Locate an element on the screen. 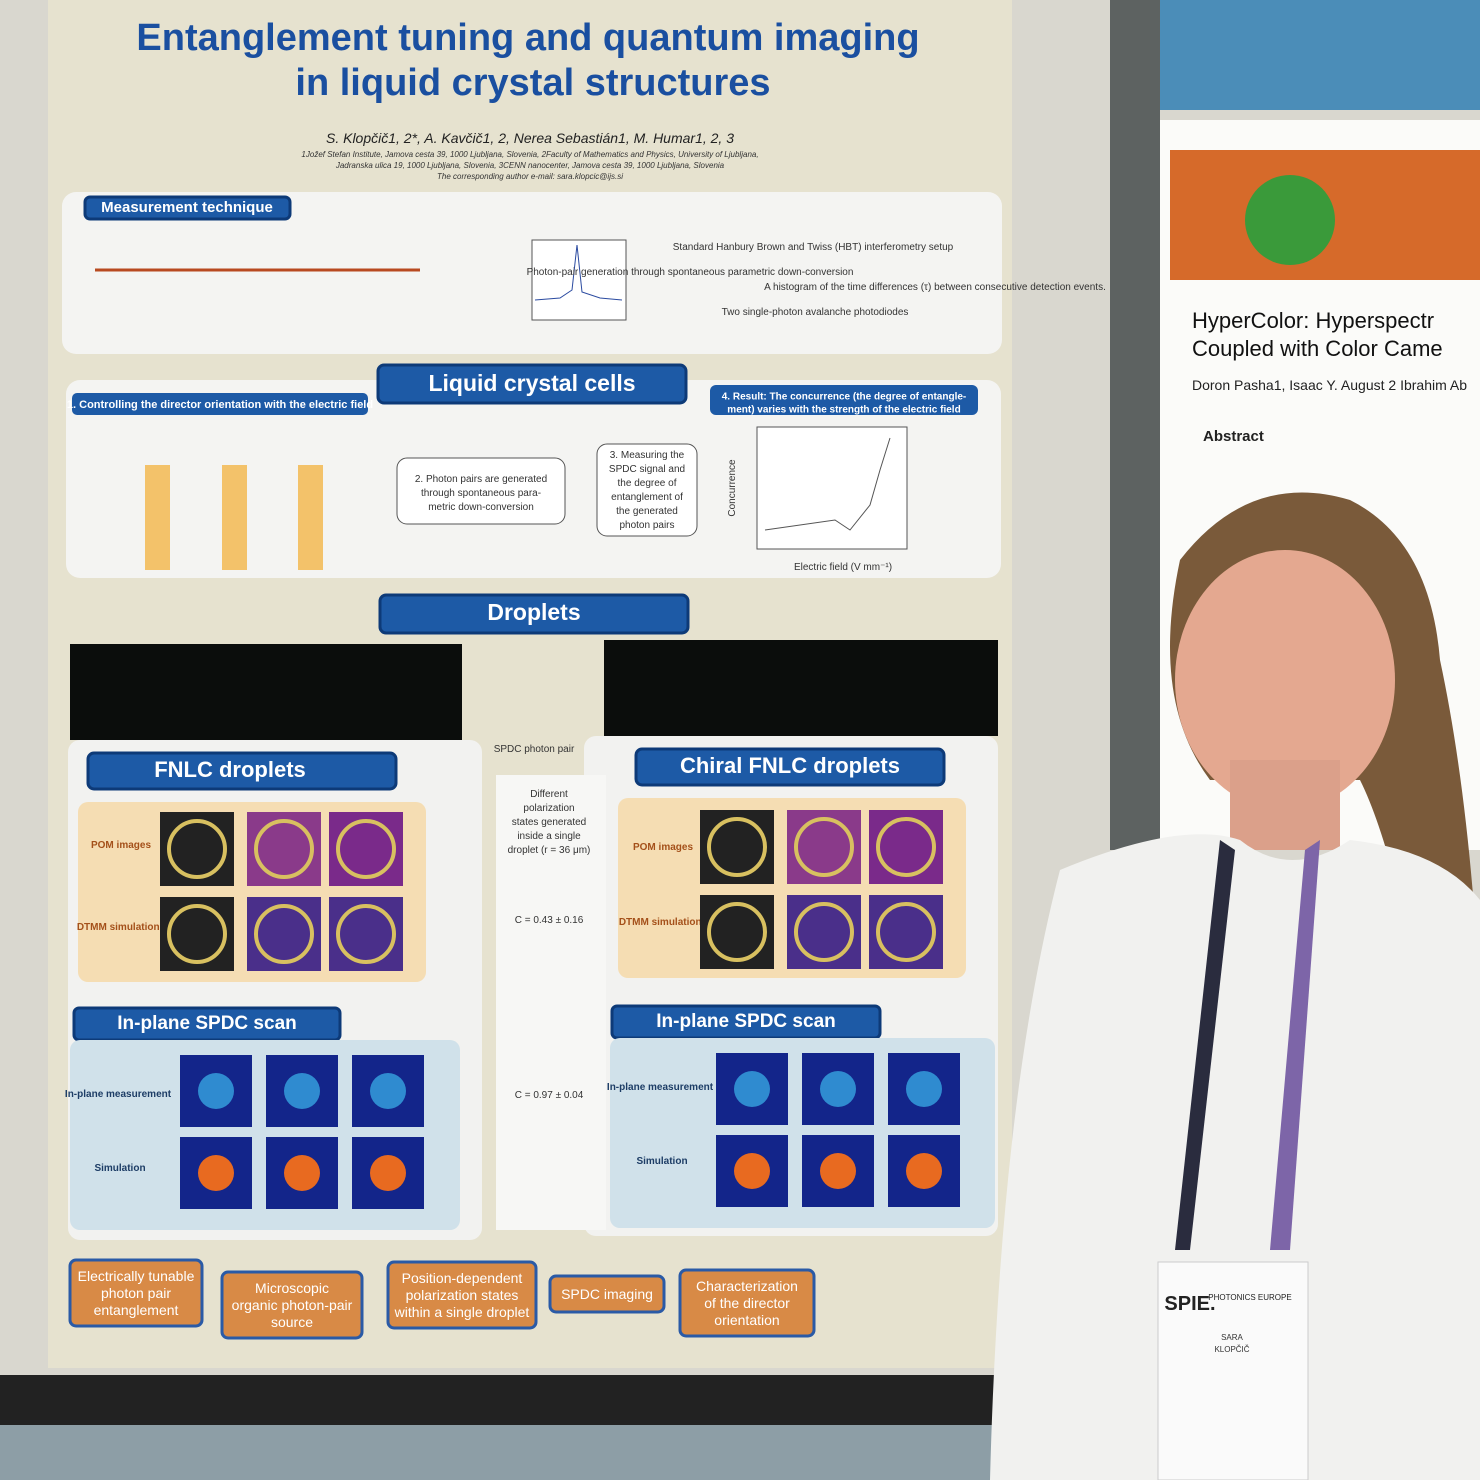  step: photon pairs is located at coordinates (646, 525).